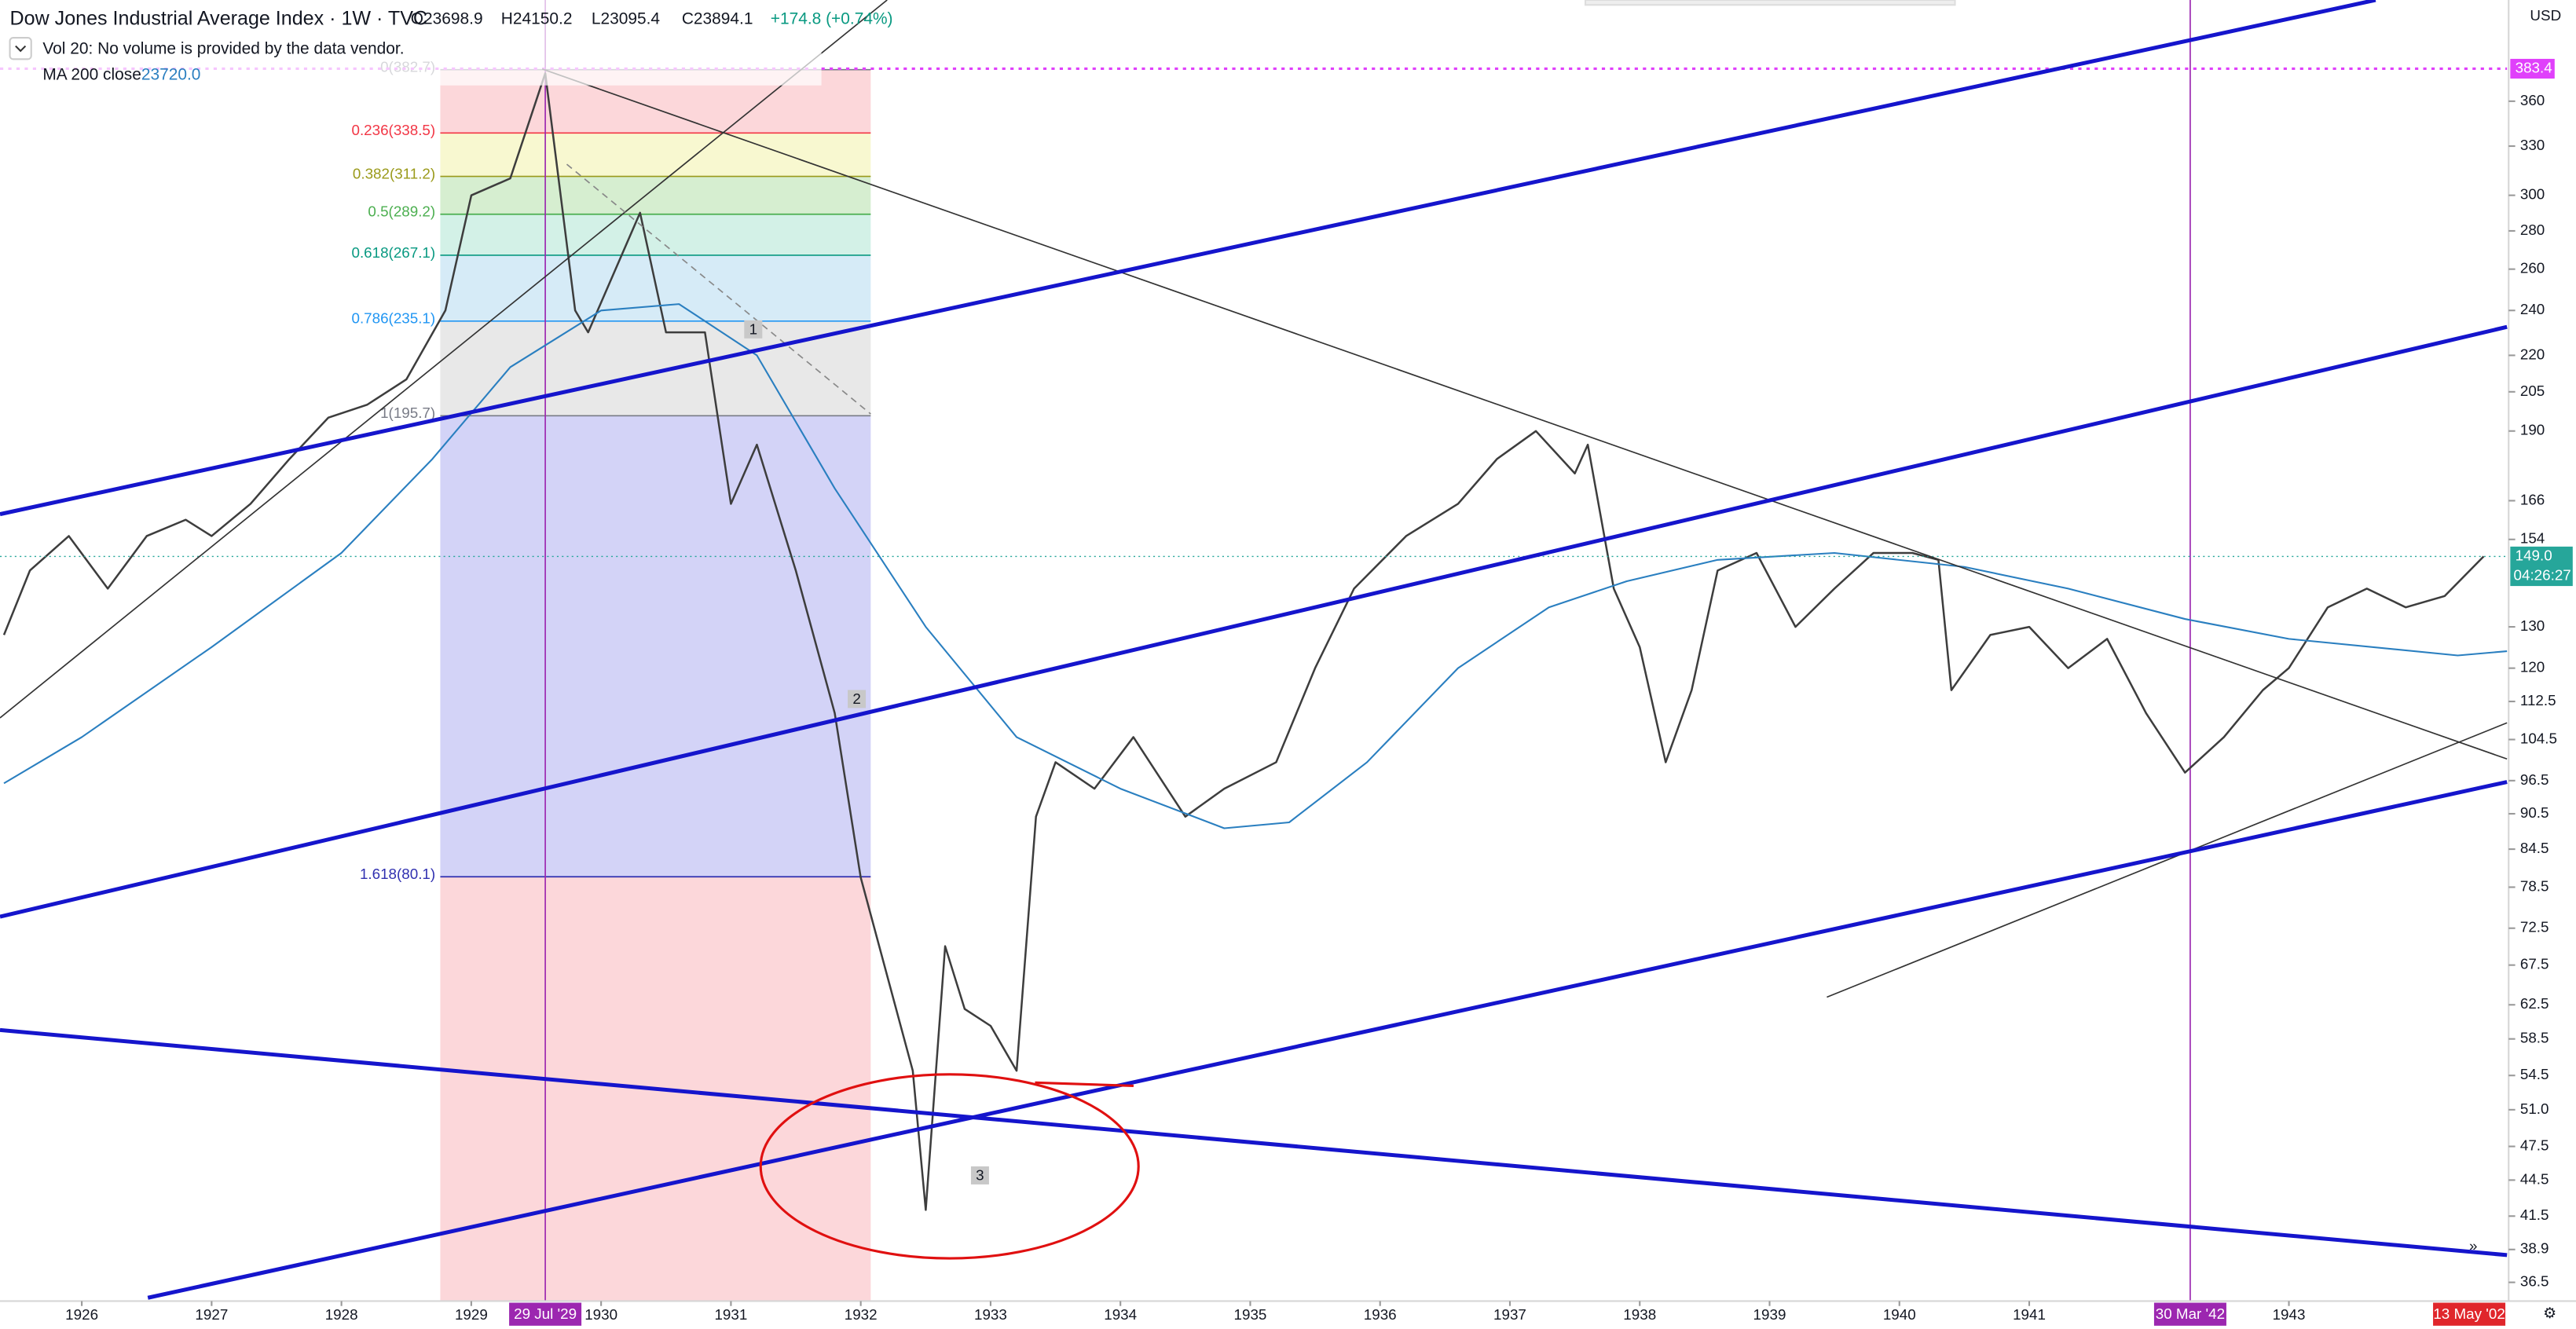  I want to click on y-tick-label: 67.5, so click(2534, 964).